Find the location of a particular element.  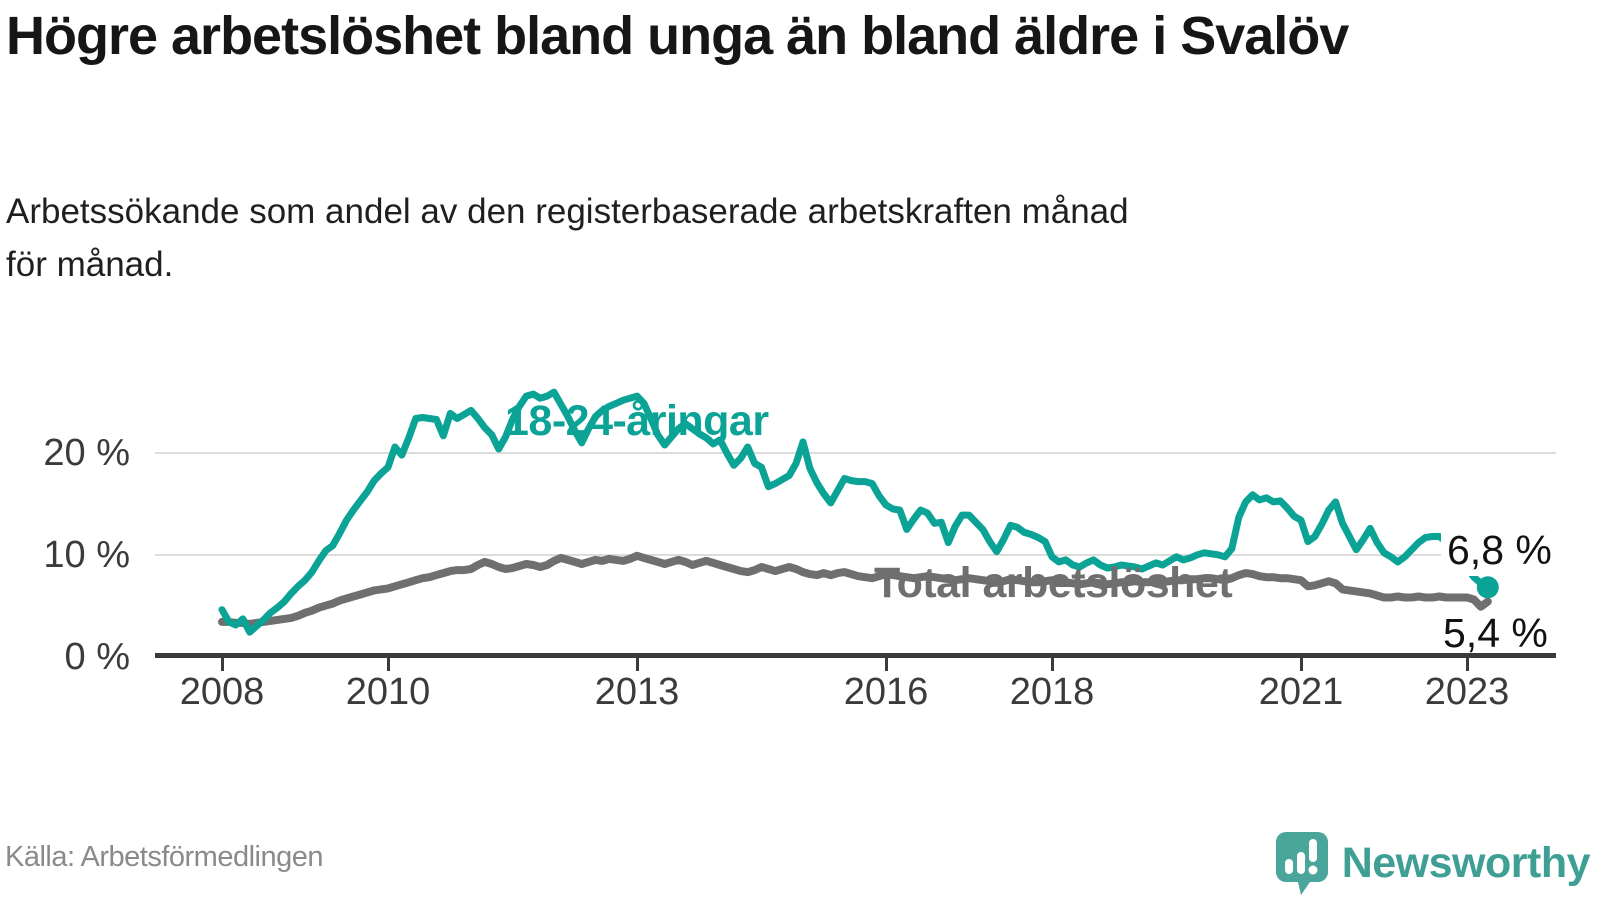

y-axis-label: 20 % is located at coordinates (86, 453).